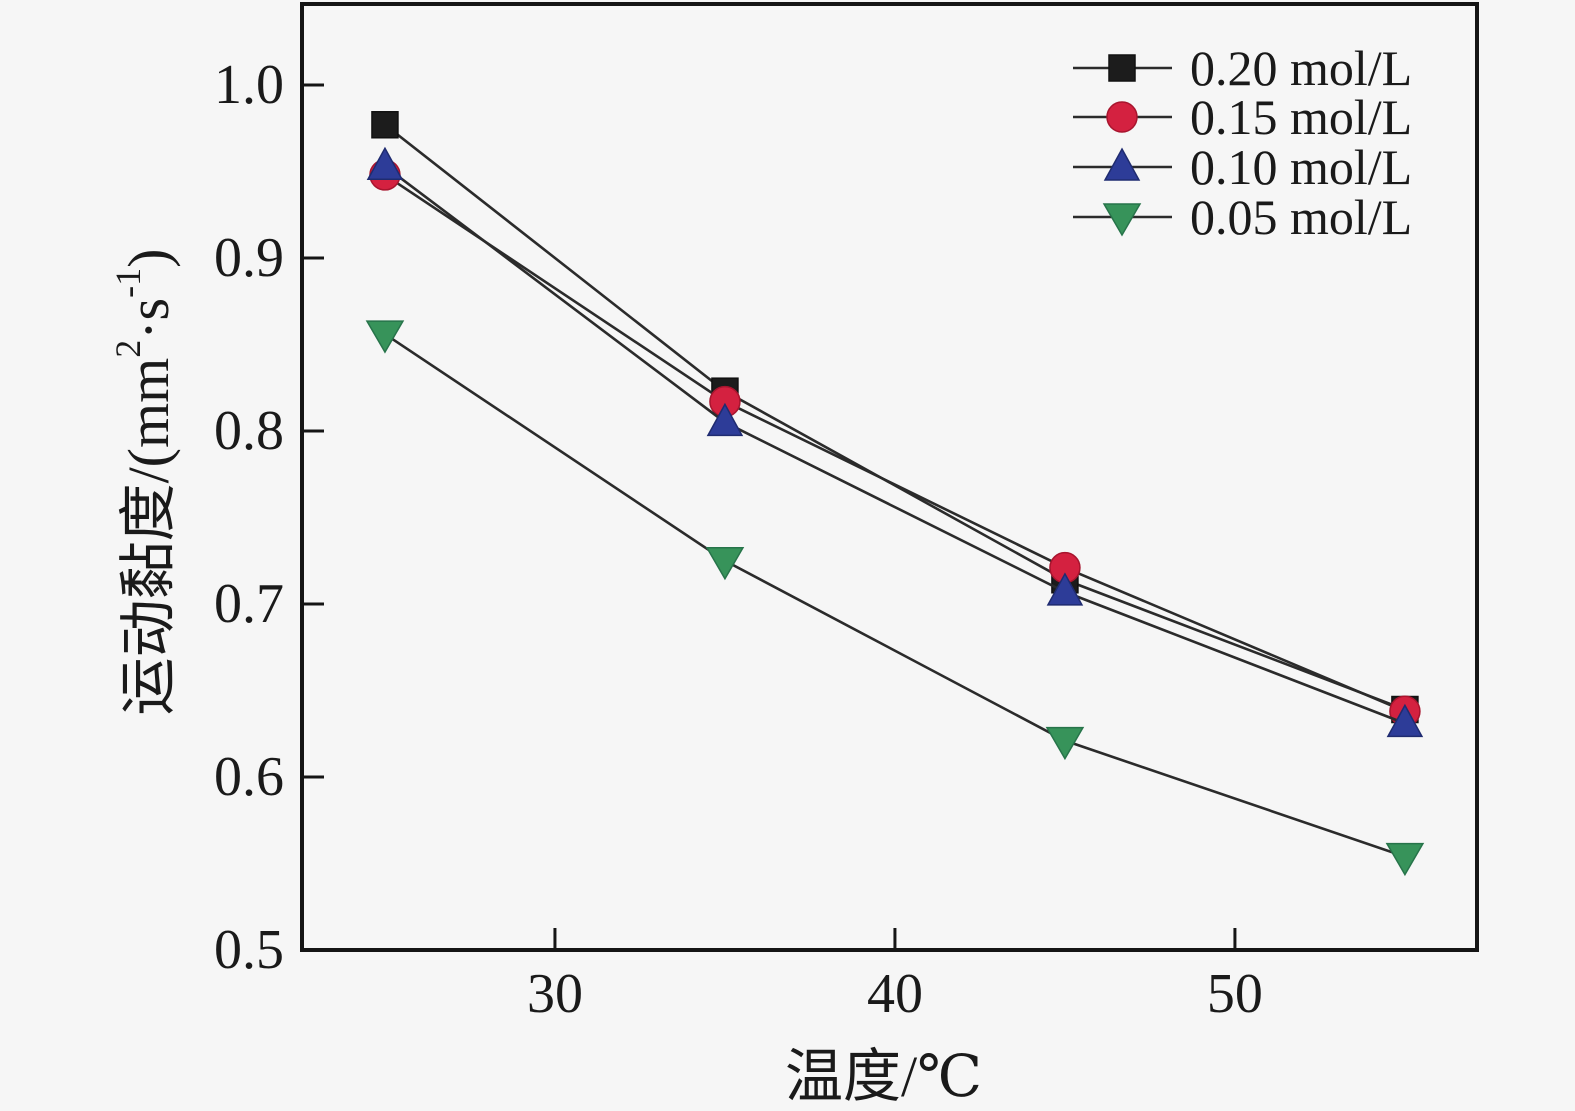 The width and height of the screenshot is (1575, 1111). What do you see at coordinates (883, 1076) in the screenshot?
I see `x-axis-title: 温度/℃` at bounding box center [883, 1076].